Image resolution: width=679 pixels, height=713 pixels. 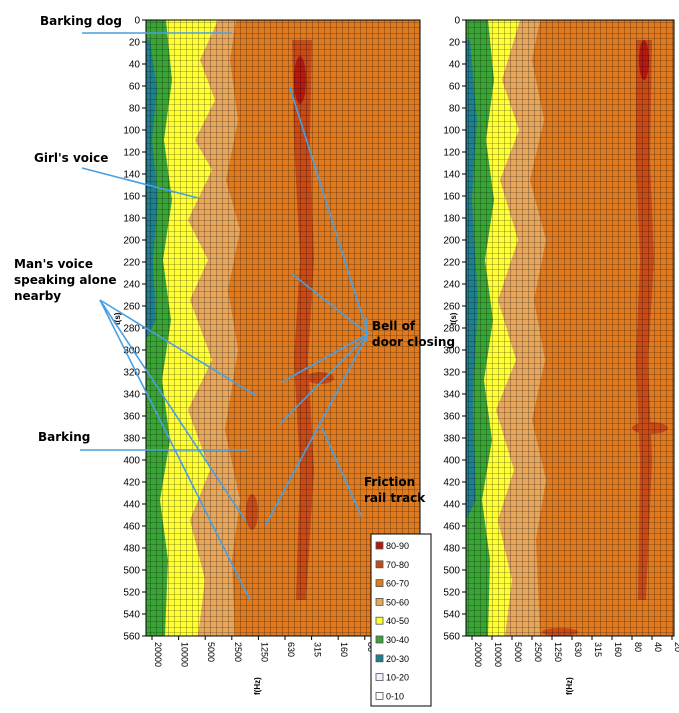 I want to click on left-y-tick-label: 240, so click(x=131, y=285).